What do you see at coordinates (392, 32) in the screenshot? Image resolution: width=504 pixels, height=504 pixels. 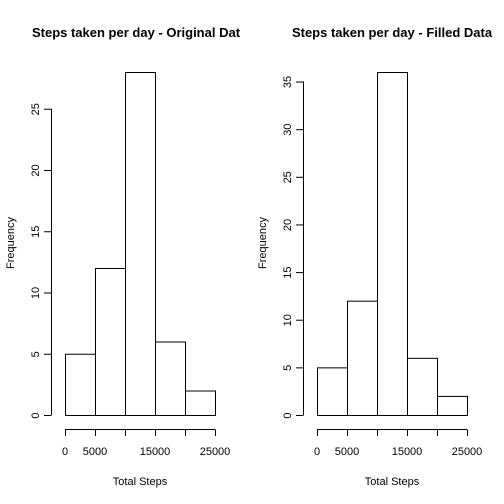 I see `chart-title: Steps taken per day - Filled Data` at bounding box center [392, 32].